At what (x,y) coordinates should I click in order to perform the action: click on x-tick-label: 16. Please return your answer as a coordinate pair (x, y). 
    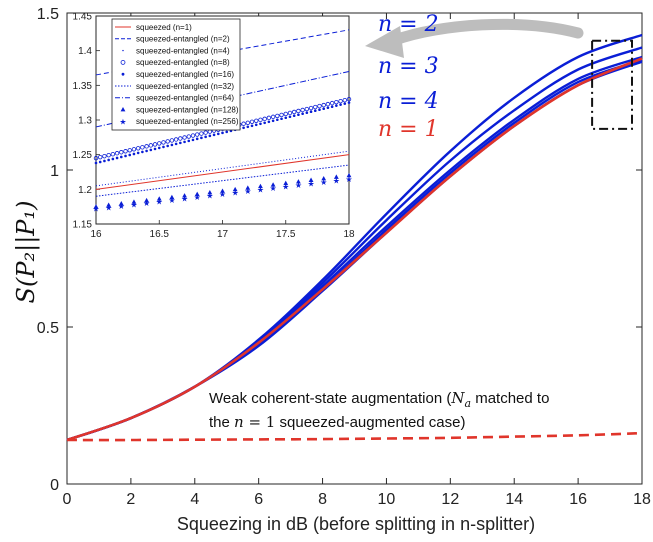
    Looking at the image, I should click on (578, 499).